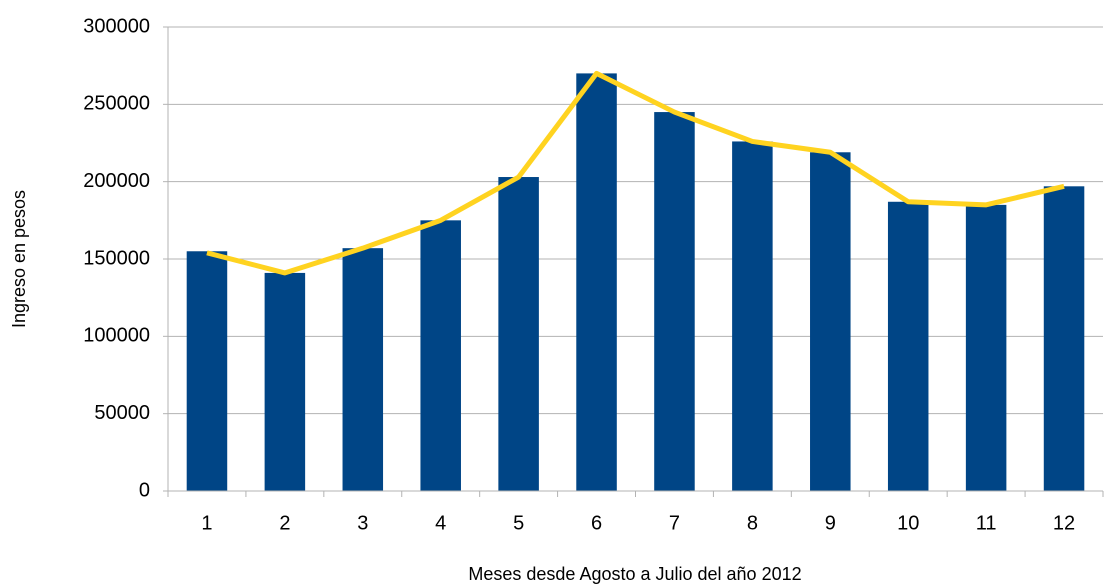 This screenshot has height=587, width=1113. I want to click on x-tick-label: 12, so click(1064, 523).